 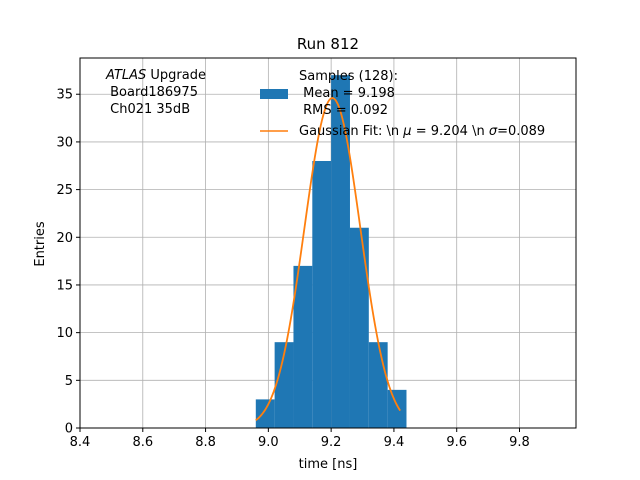 I want to click on x-tick-label-3: 9.0, so click(x=268, y=442).